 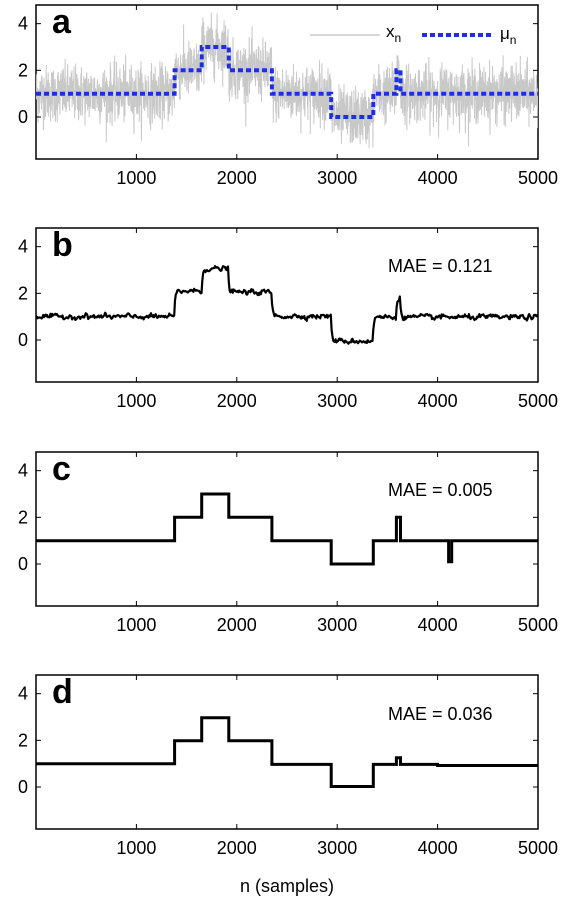 I want to click on panel-b-frame, so click(x=287, y=305).